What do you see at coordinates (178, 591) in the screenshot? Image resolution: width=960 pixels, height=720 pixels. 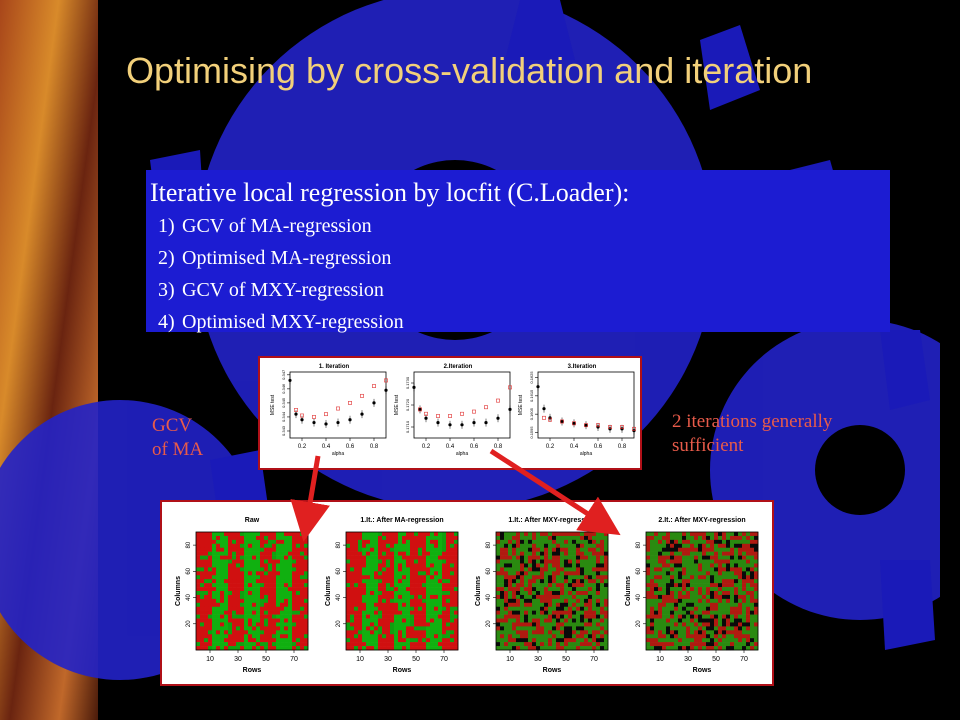 I see `y-axis-label: Columns` at bounding box center [178, 591].